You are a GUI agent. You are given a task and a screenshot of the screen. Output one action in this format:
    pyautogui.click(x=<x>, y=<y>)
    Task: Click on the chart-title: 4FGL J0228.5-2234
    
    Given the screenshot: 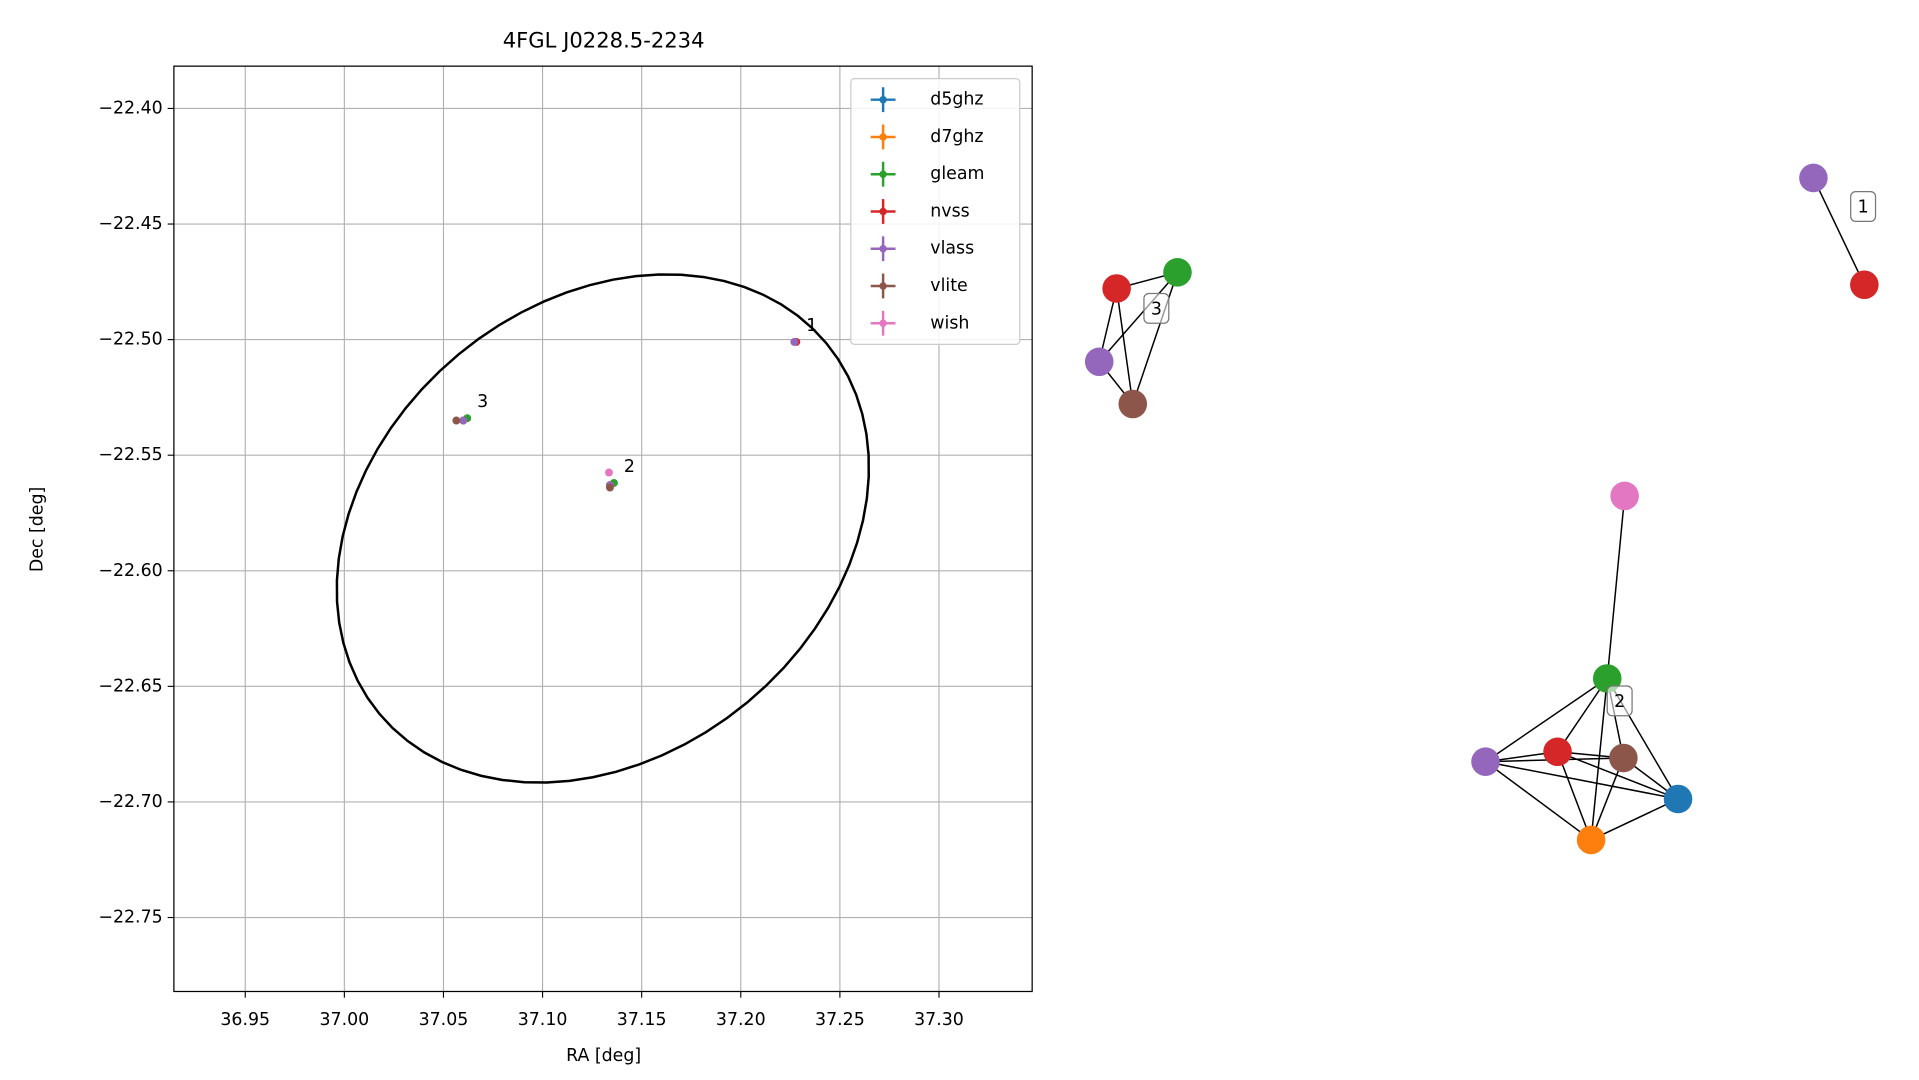 What is the action you would take?
    pyautogui.click(x=604, y=39)
    